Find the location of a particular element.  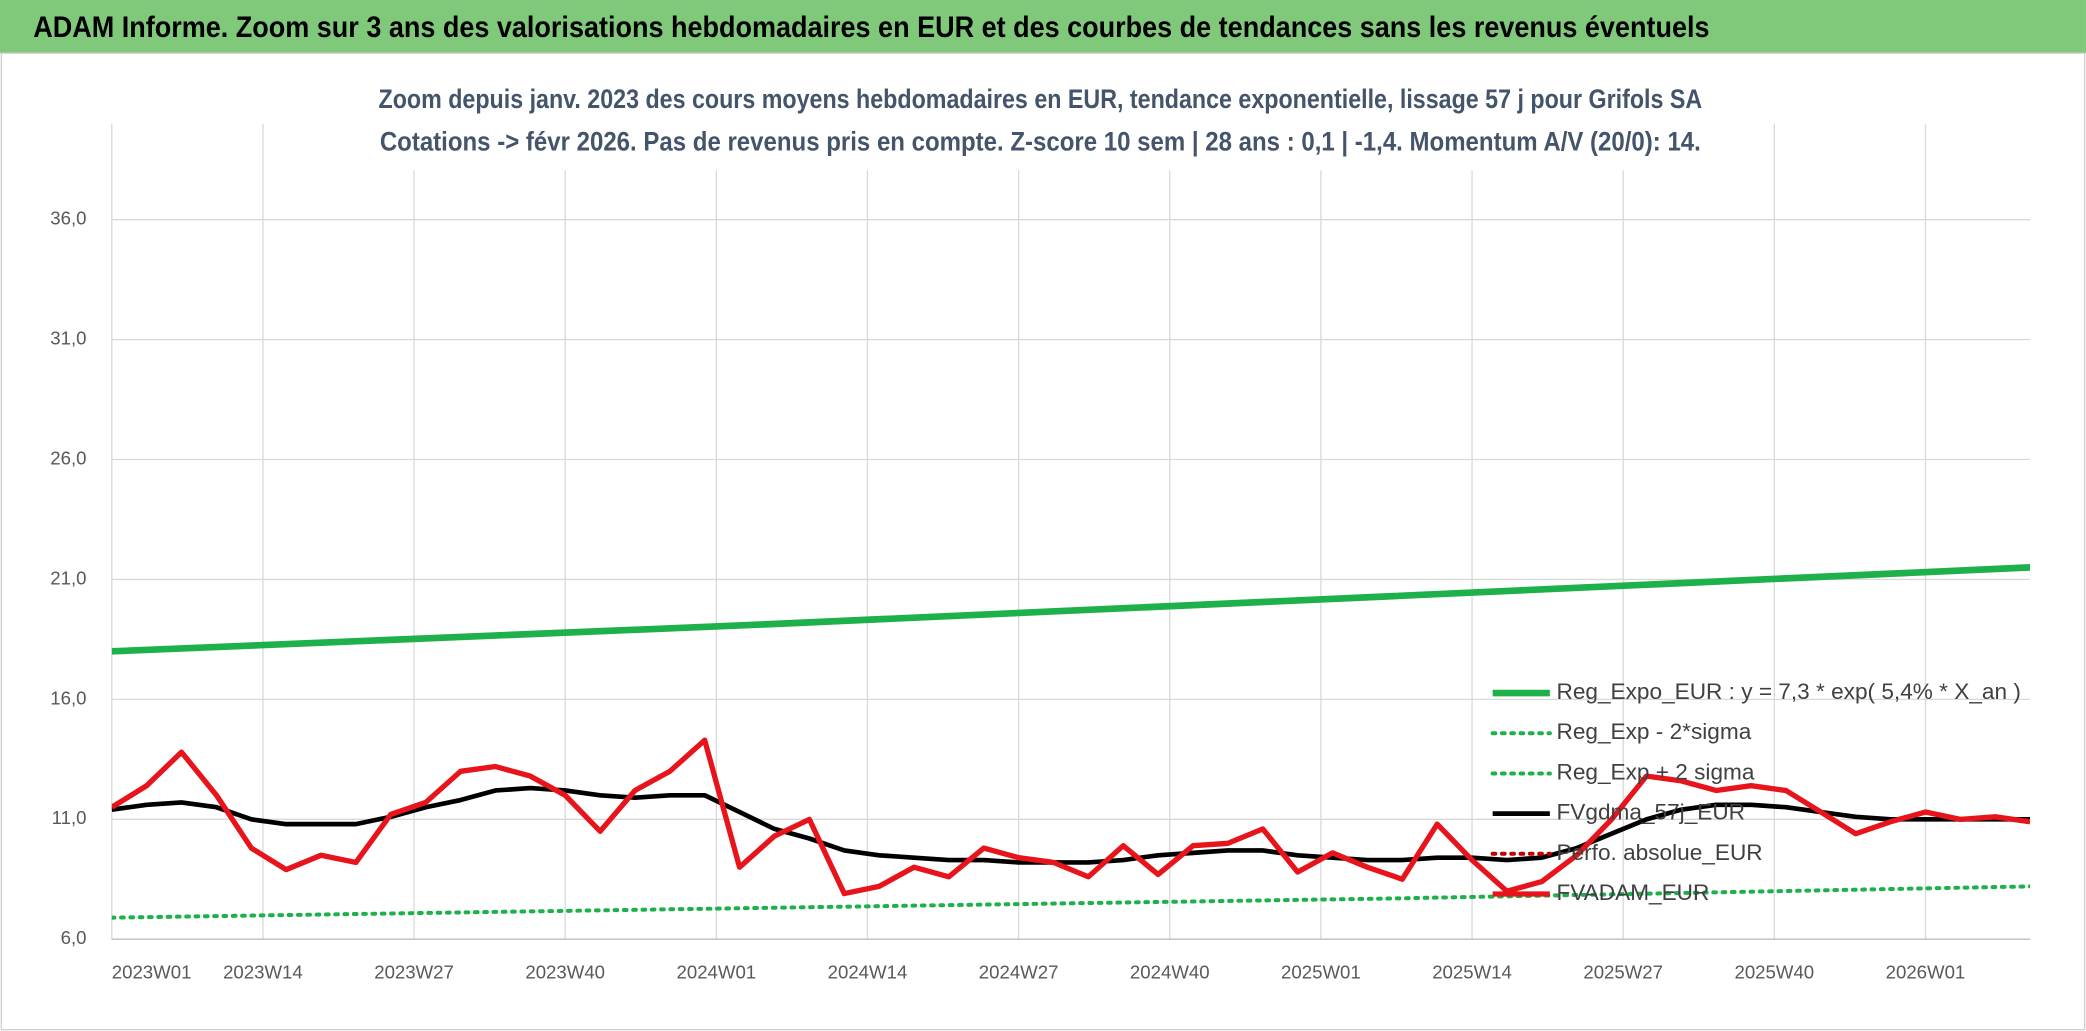

x-tick-label: 2025W27 is located at coordinates (1623, 972).